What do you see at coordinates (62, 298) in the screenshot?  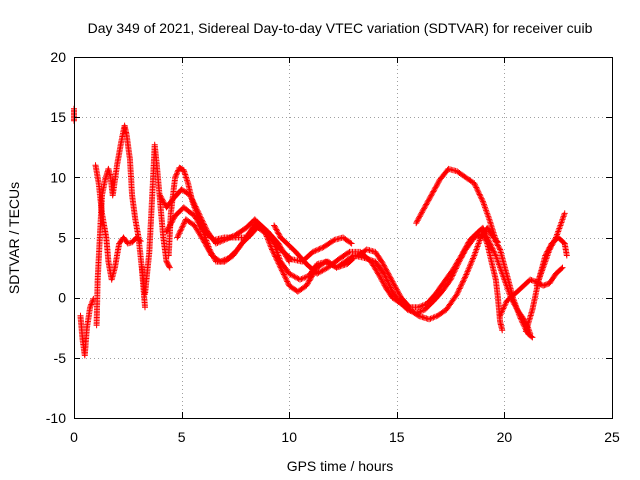 I see `y-tick-label: 0` at bounding box center [62, 298].